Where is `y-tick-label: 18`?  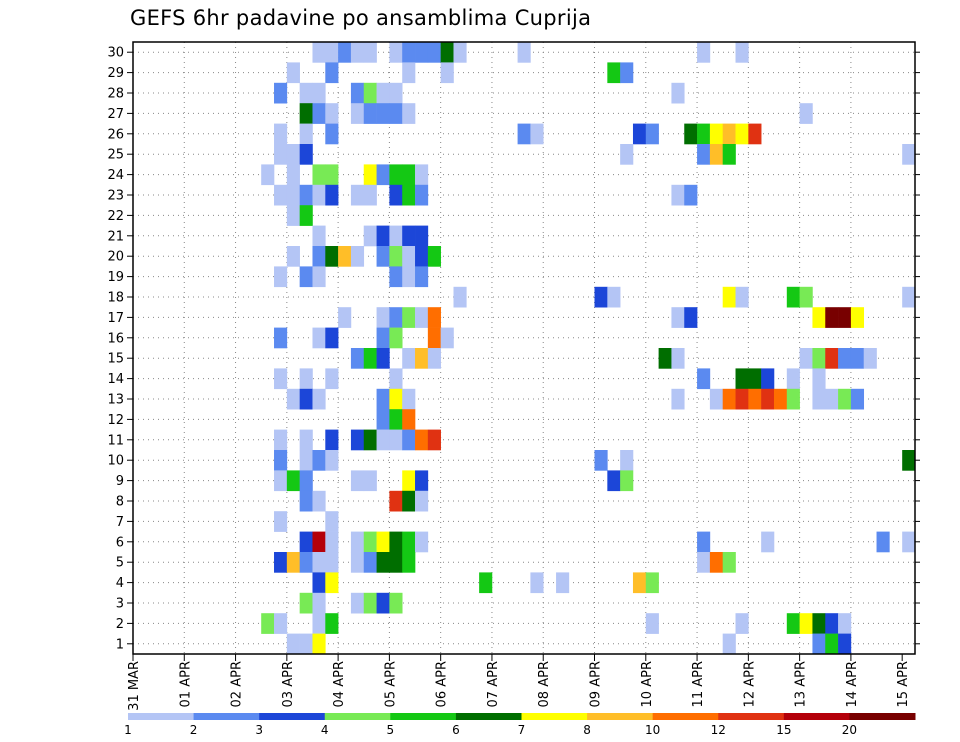 y-tick-label: 18 is located at coordinates (115, 298).